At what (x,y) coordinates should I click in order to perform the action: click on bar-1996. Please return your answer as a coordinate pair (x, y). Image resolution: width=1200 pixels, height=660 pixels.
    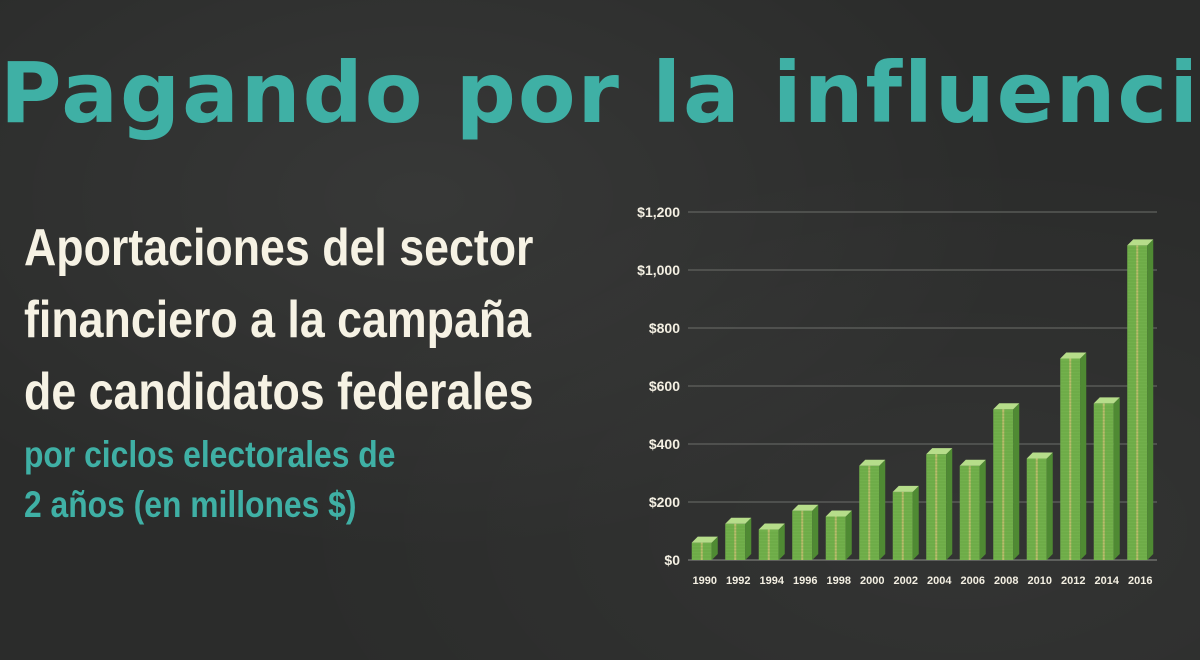
    Looking at the image, I should click on (805, 532).